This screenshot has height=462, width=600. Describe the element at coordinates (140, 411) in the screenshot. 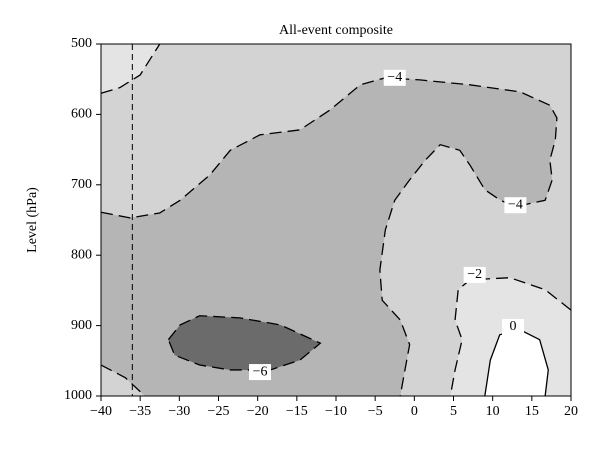

I see `x-tick-label: −35` at that location.